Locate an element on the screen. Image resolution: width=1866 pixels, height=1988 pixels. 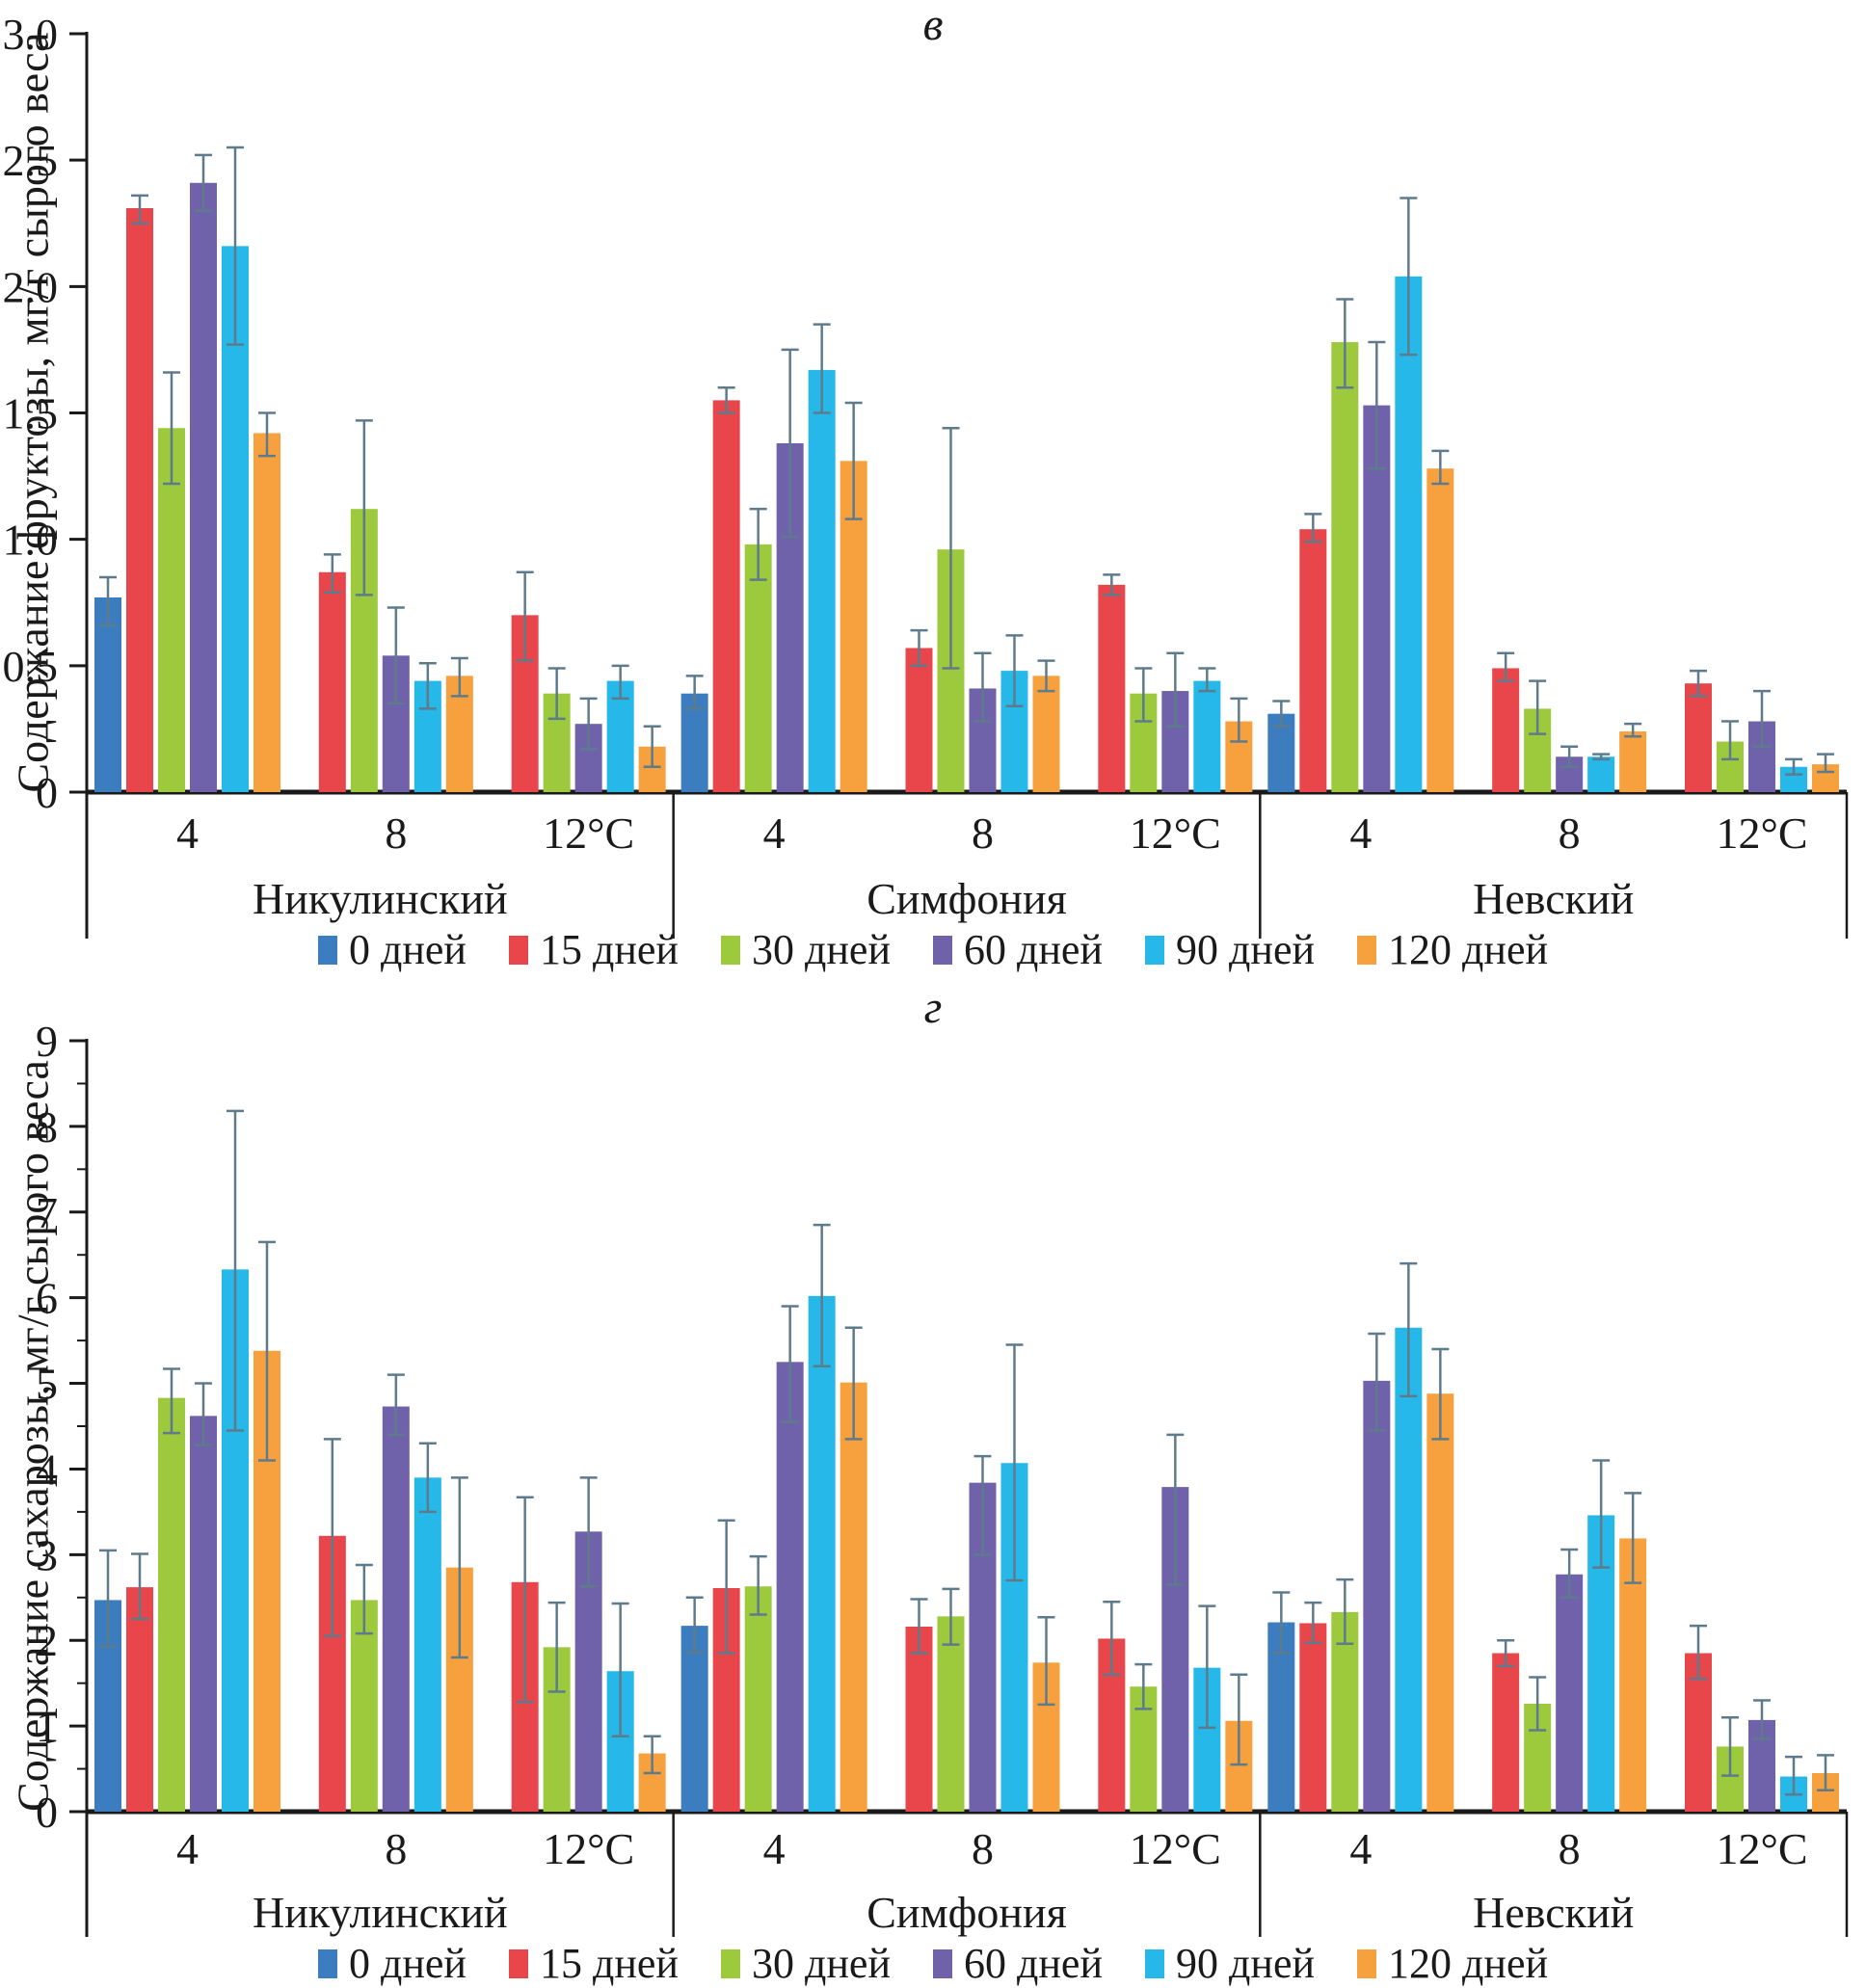
bar-Невский-4-30 дней is located at coordinates (1345, 567).